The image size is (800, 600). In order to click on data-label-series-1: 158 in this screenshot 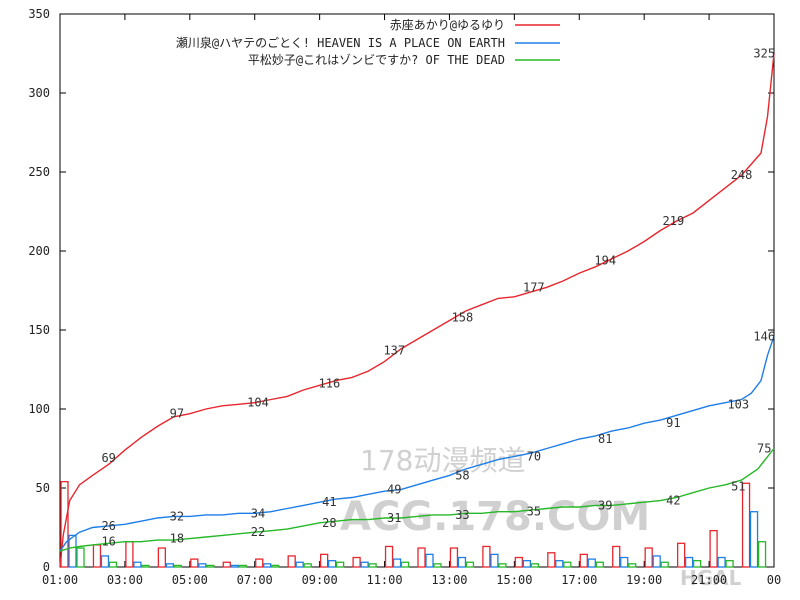, I will do `click(463, 317)`.